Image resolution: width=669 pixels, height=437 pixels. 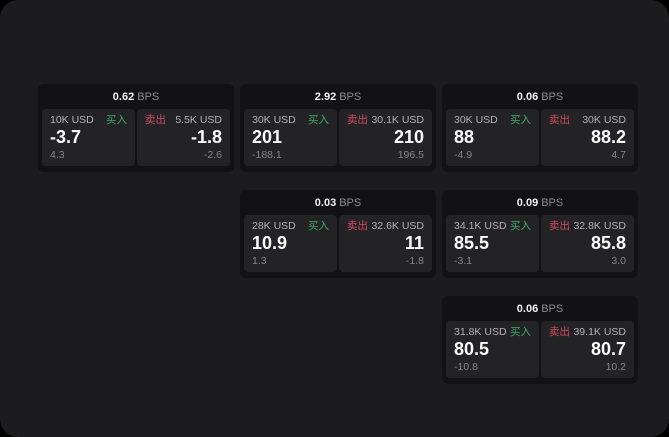 What do you see at coordinates (463, 261) in the screenshot?
I see `buy-delta: -3.1` at bounding box center [463, 261].